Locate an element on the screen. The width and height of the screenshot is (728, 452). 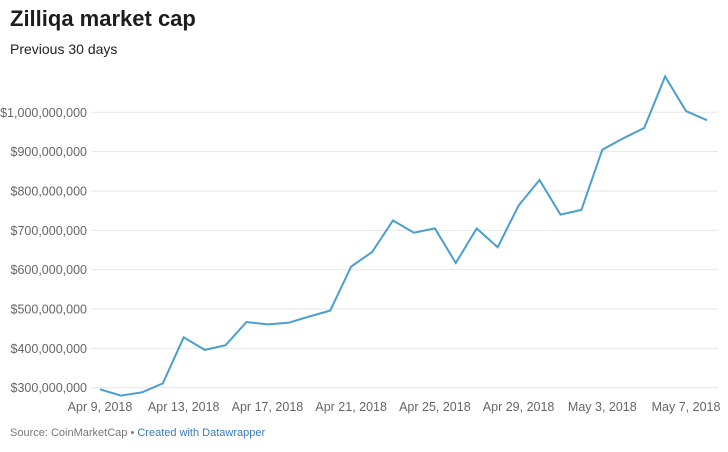
y-tick-label: $1,000,000,000 is located at coordinates (43, 113).